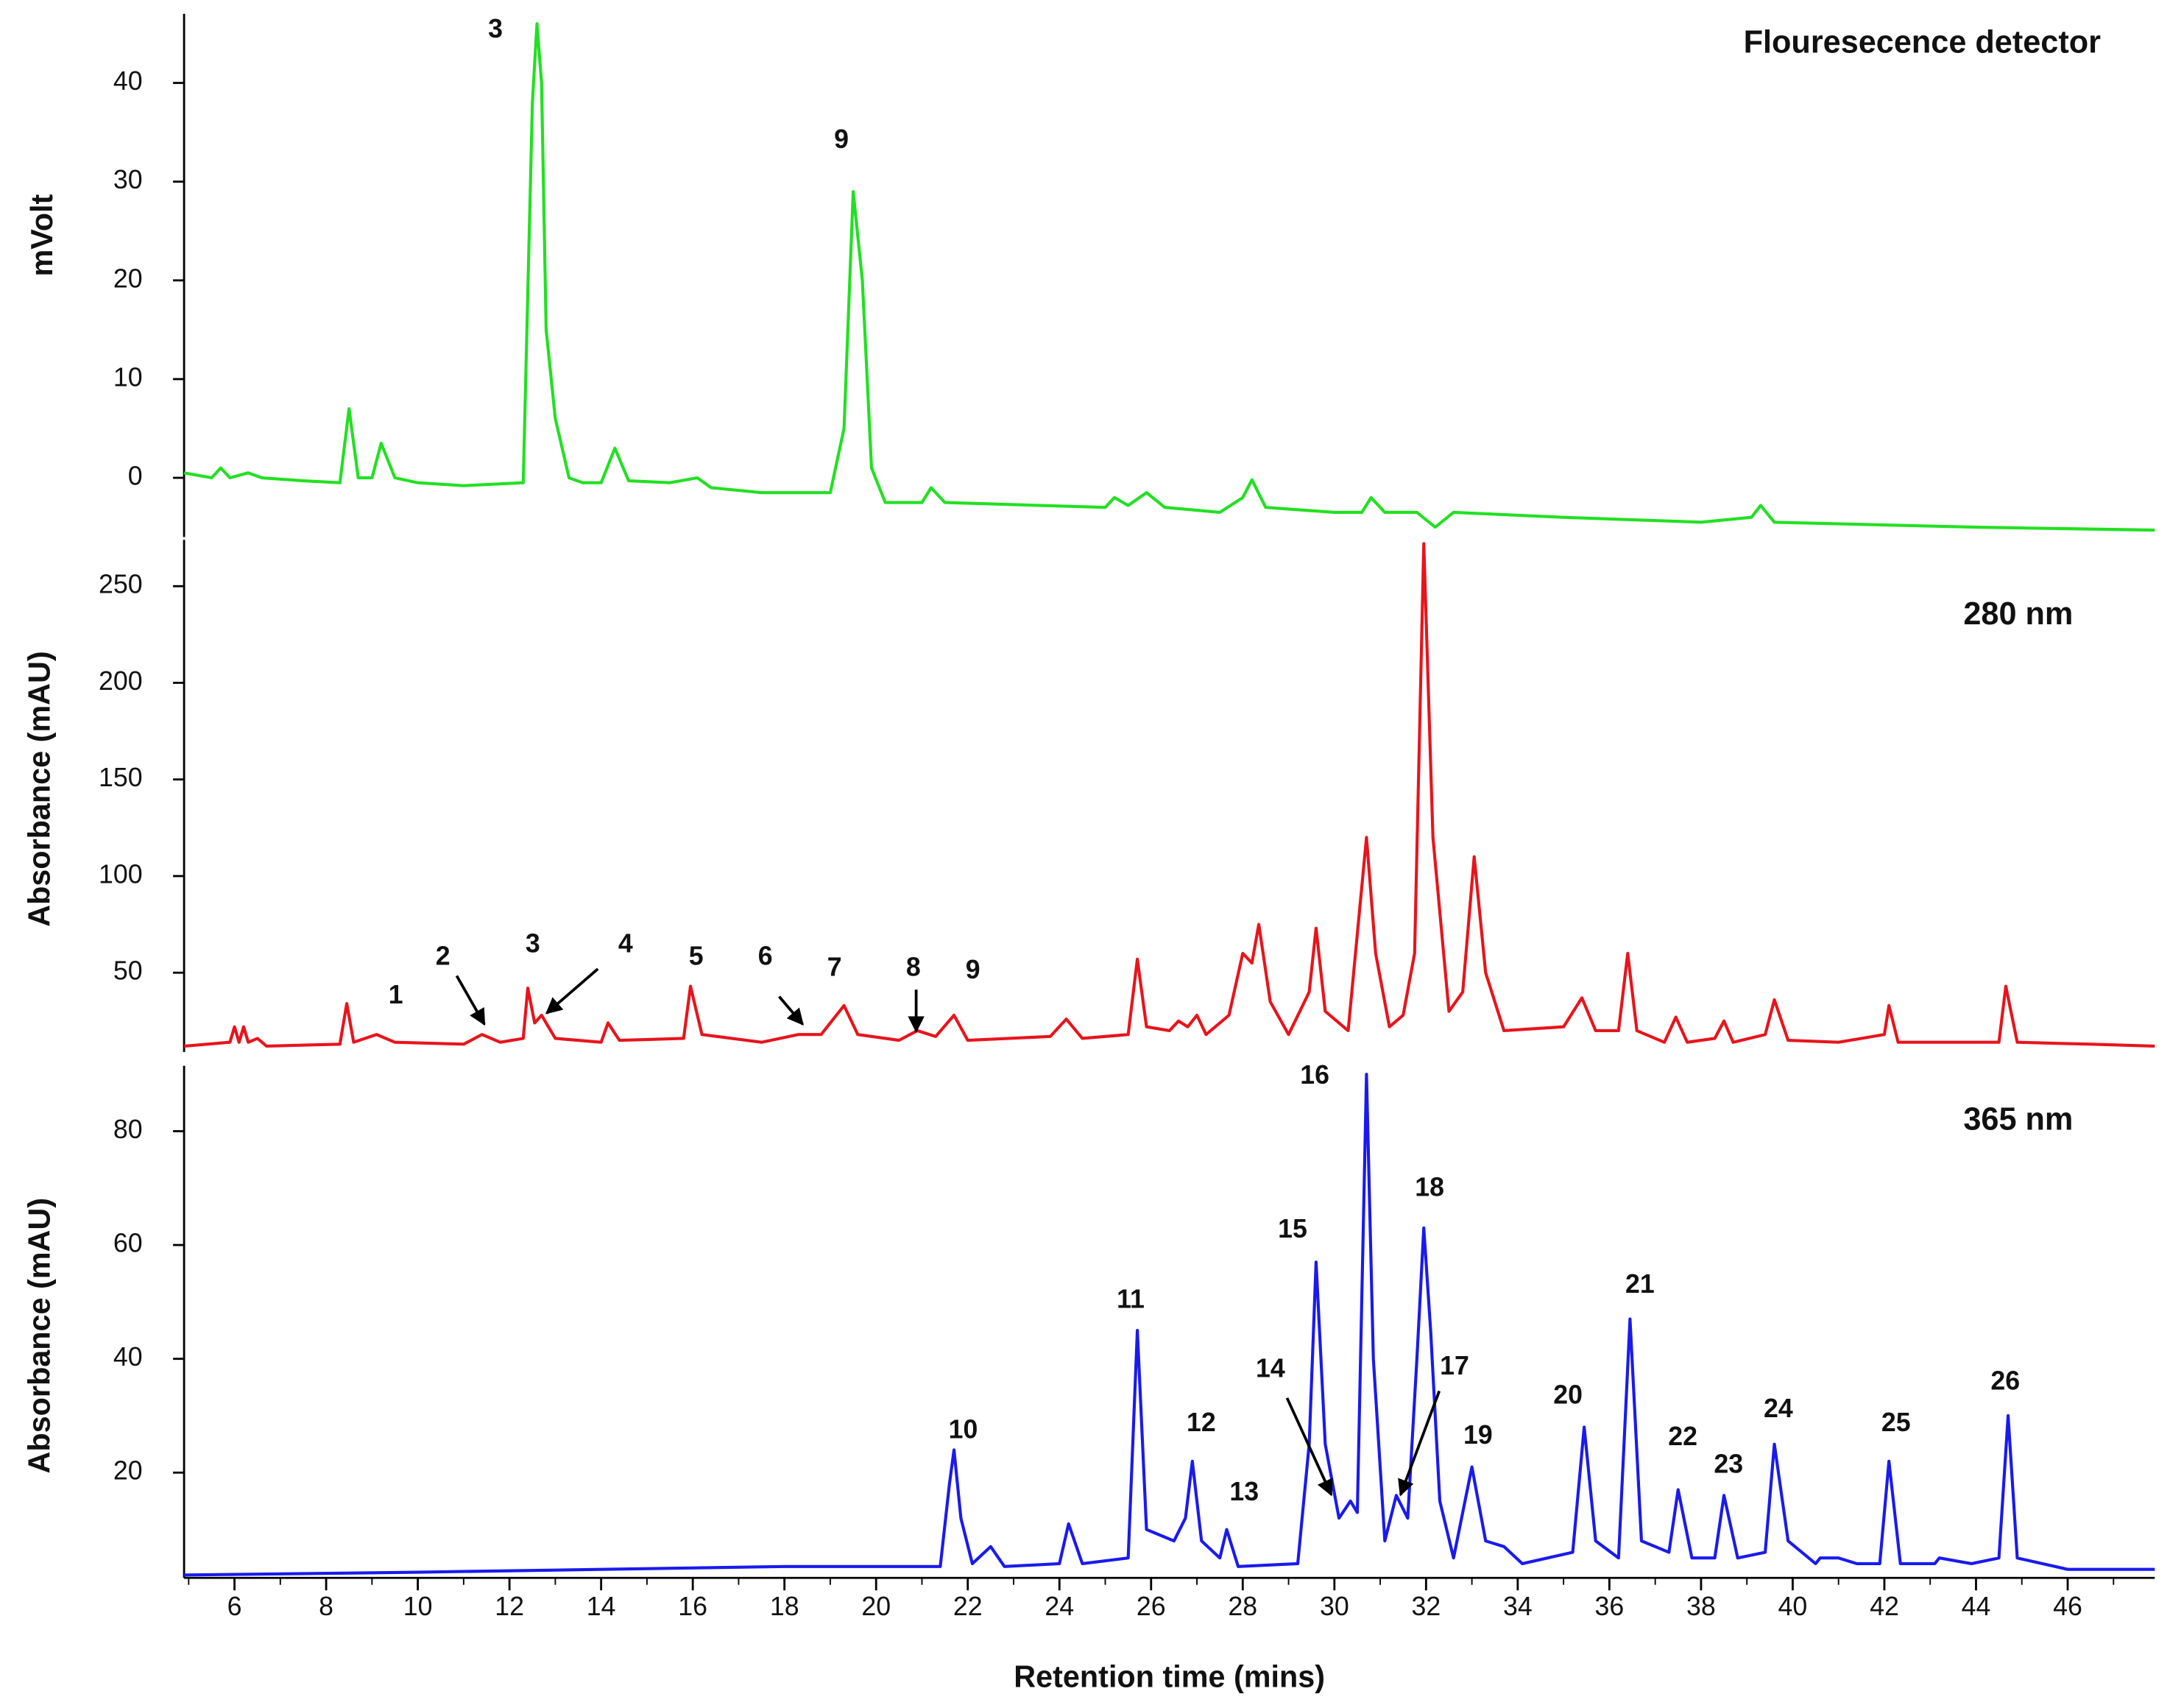 The height and width of the screenshot is (1708, 2170). What do you see at coordinates (1334, 1606) in the screenshot?
I see `x-tick-label: 30` at bounding box center [1334, 1606].